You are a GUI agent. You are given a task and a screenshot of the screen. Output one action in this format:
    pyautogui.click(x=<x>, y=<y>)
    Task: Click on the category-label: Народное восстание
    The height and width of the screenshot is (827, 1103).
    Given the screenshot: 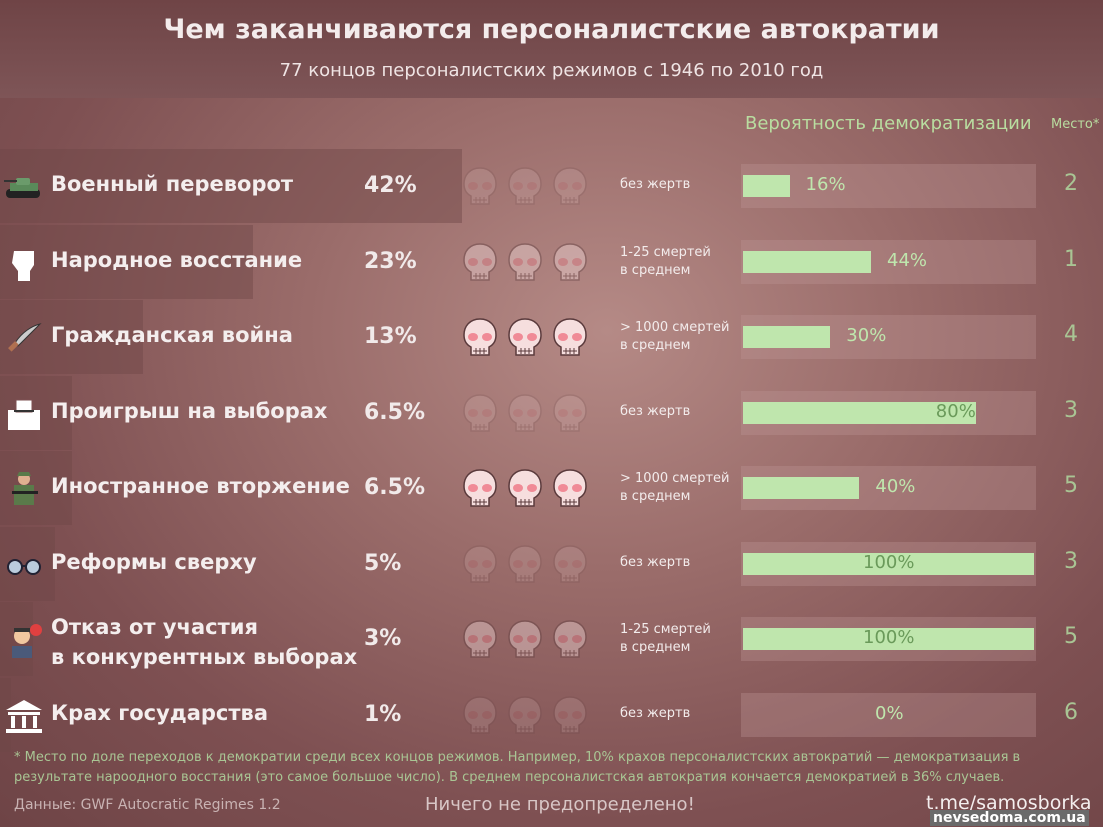 What is the action you would take?
    pyautogui.click(x=177, y=259)
    